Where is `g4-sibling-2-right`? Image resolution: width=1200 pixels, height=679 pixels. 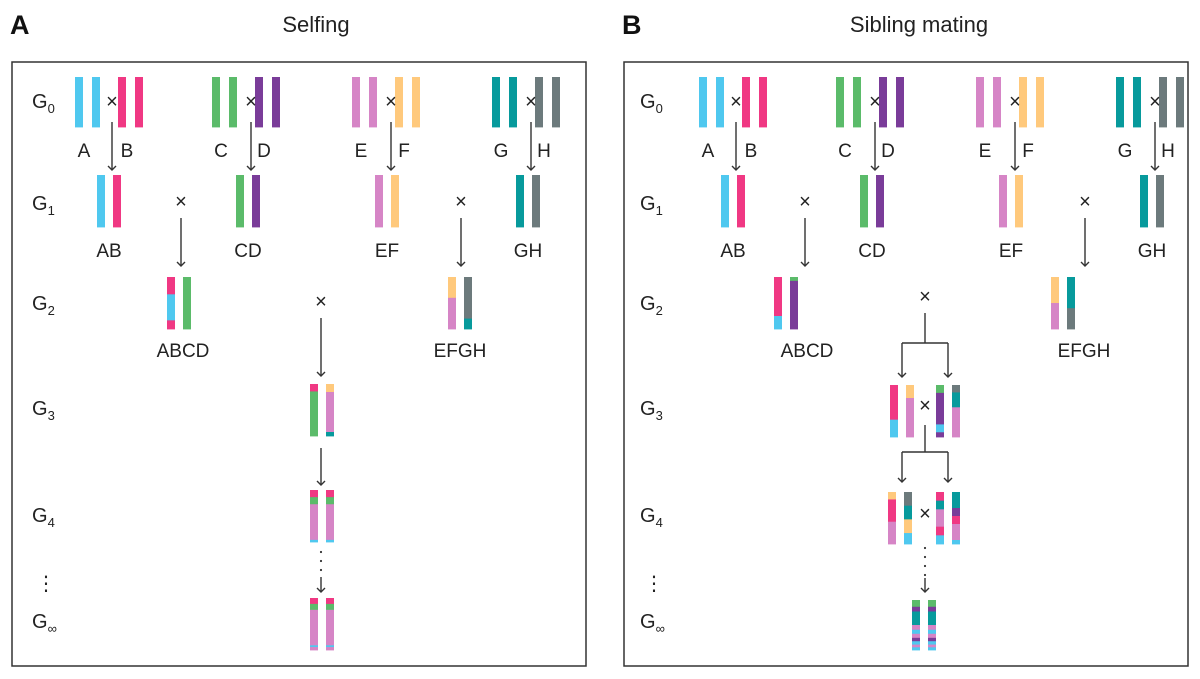
g4-sibling-2-right is located at coordinates (956, 518).